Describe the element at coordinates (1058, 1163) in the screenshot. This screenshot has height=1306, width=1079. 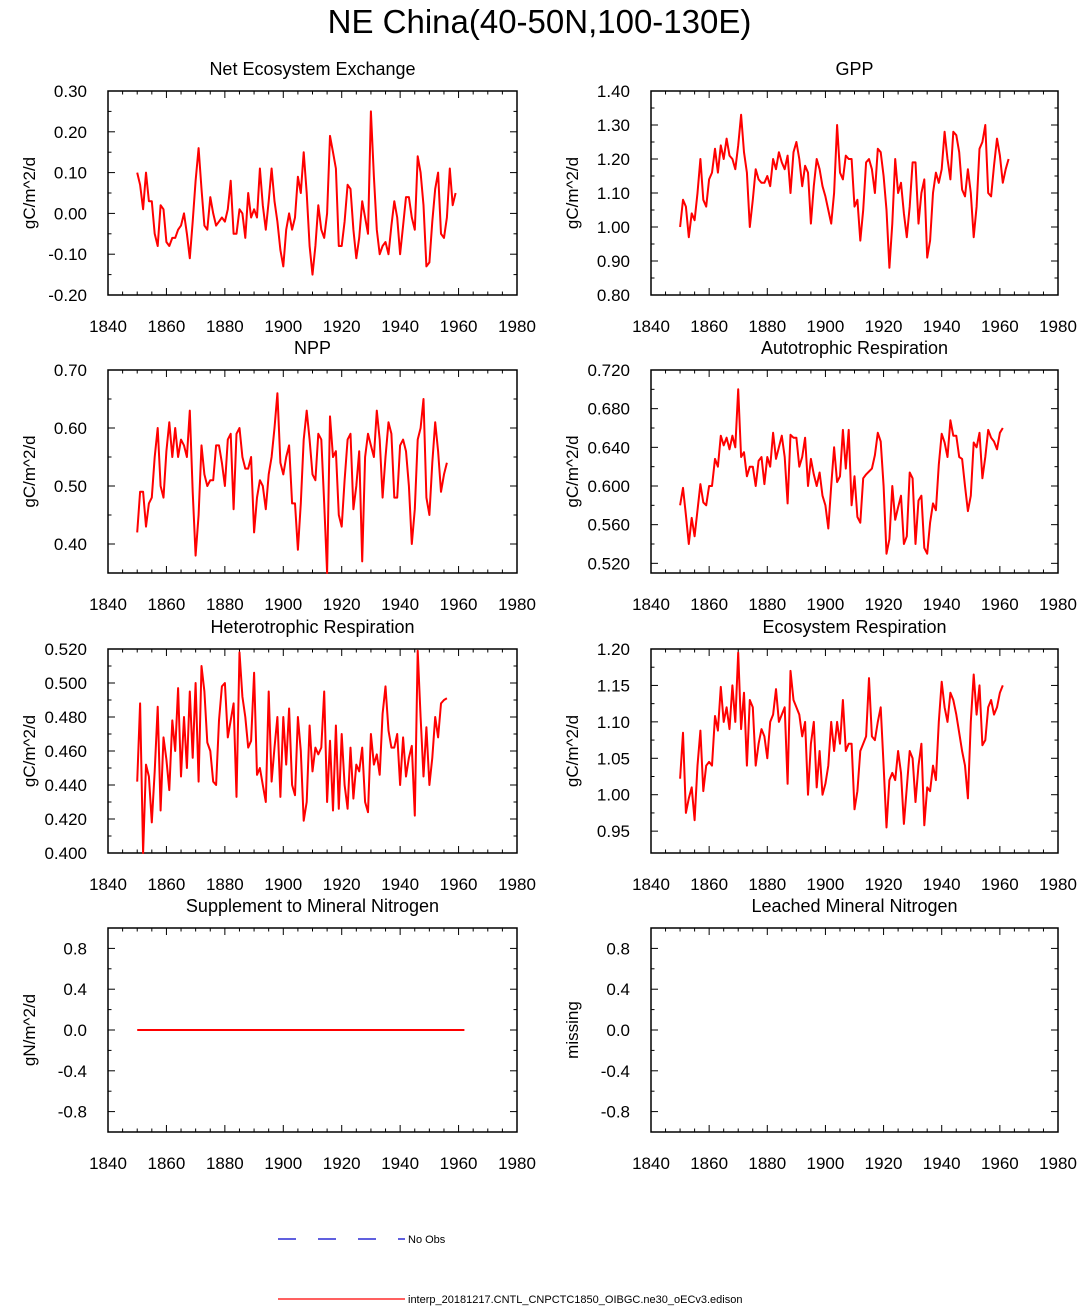
I see `panel-8-xtick-label: 1980` at that location.